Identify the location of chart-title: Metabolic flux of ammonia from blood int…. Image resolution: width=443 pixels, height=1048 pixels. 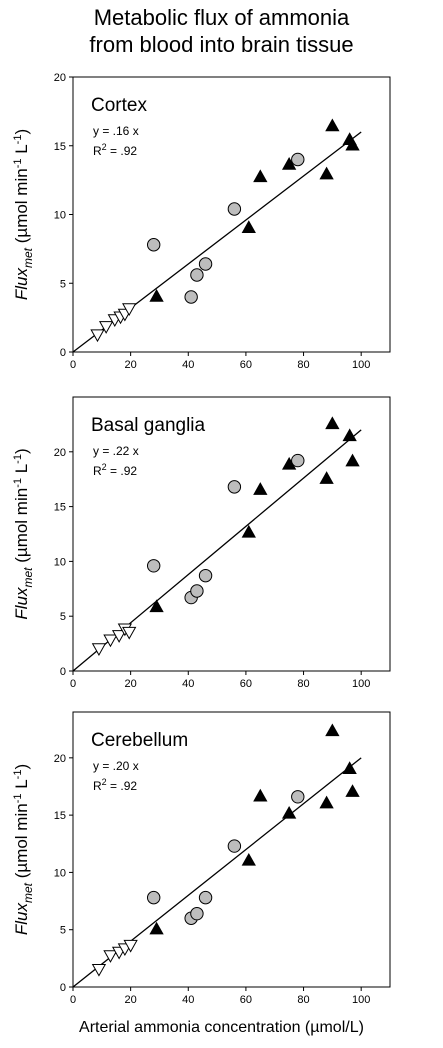
(221, 31).